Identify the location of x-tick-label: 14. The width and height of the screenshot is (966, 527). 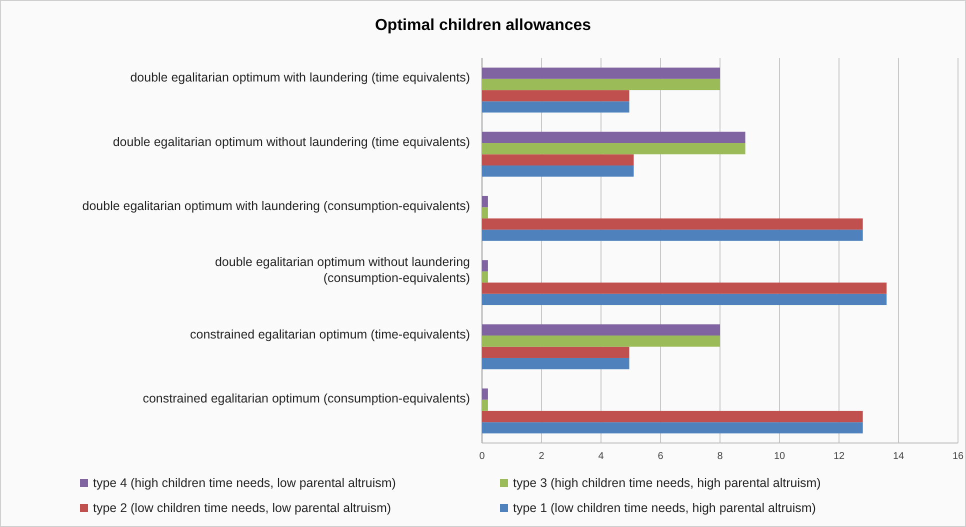
(898, 456).